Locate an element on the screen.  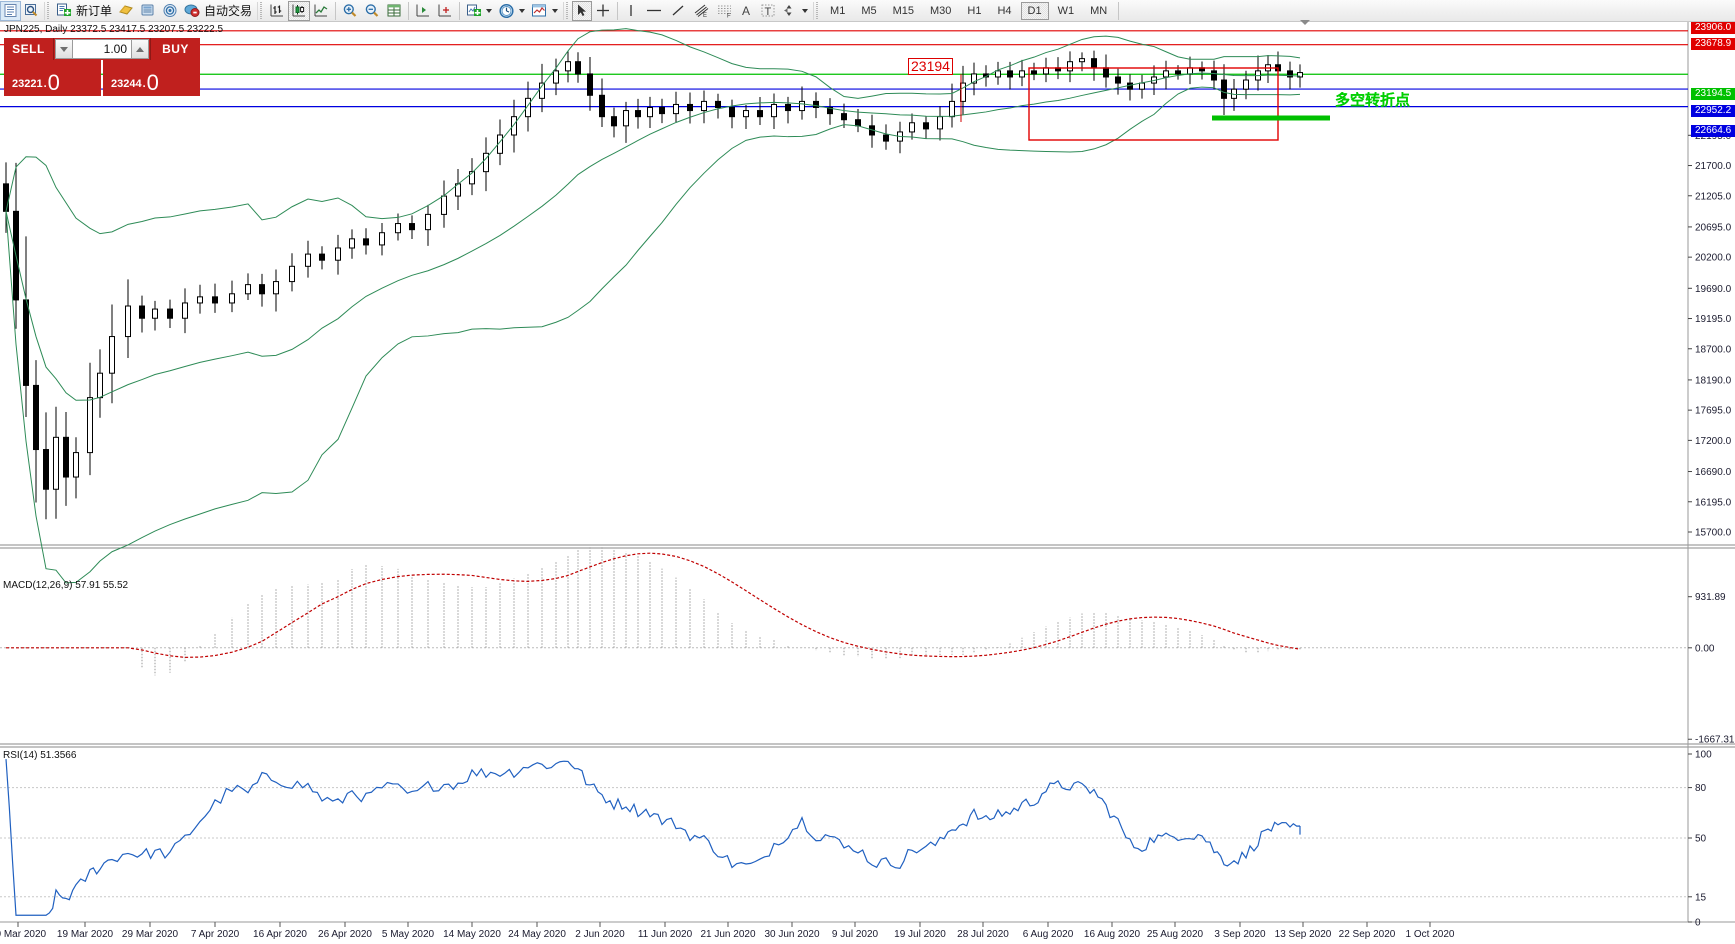
x-axis-tick-label: 29 Mar 2020 is located at coordinates (150, 934).